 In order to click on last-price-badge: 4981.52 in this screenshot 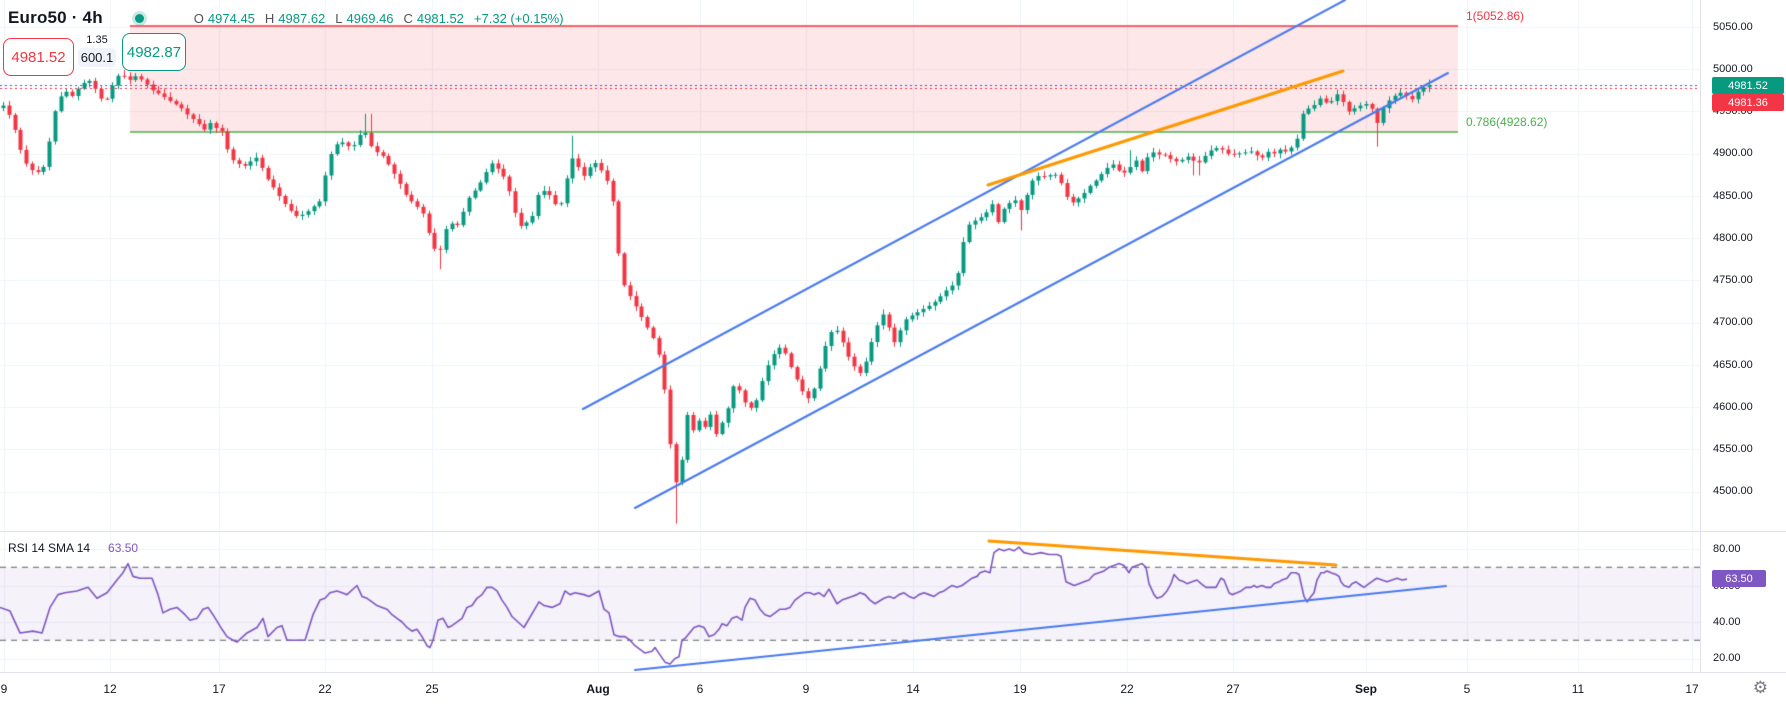, I will do `click(1748, 85)`.